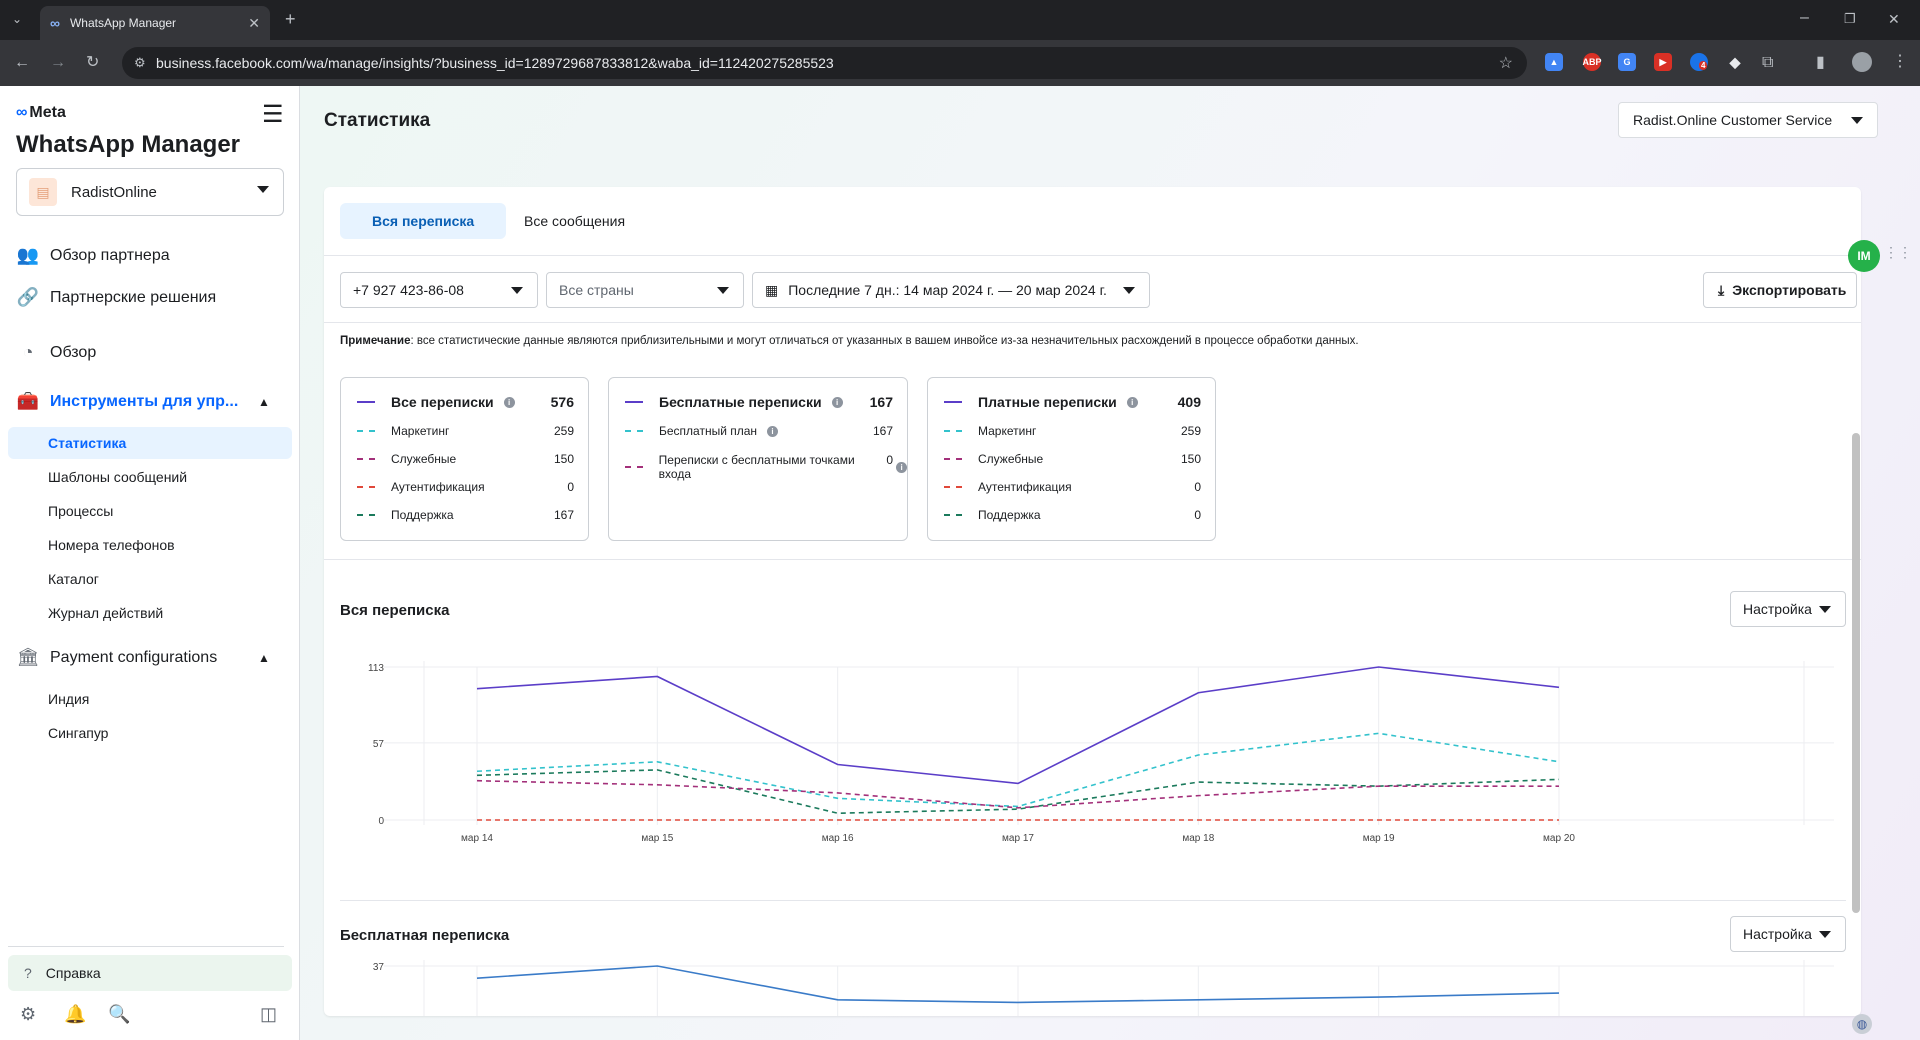 The height and width of the screenshot is (1040, 1920). I want to click on extension-icon-game: ◆, so click(1735, 61).